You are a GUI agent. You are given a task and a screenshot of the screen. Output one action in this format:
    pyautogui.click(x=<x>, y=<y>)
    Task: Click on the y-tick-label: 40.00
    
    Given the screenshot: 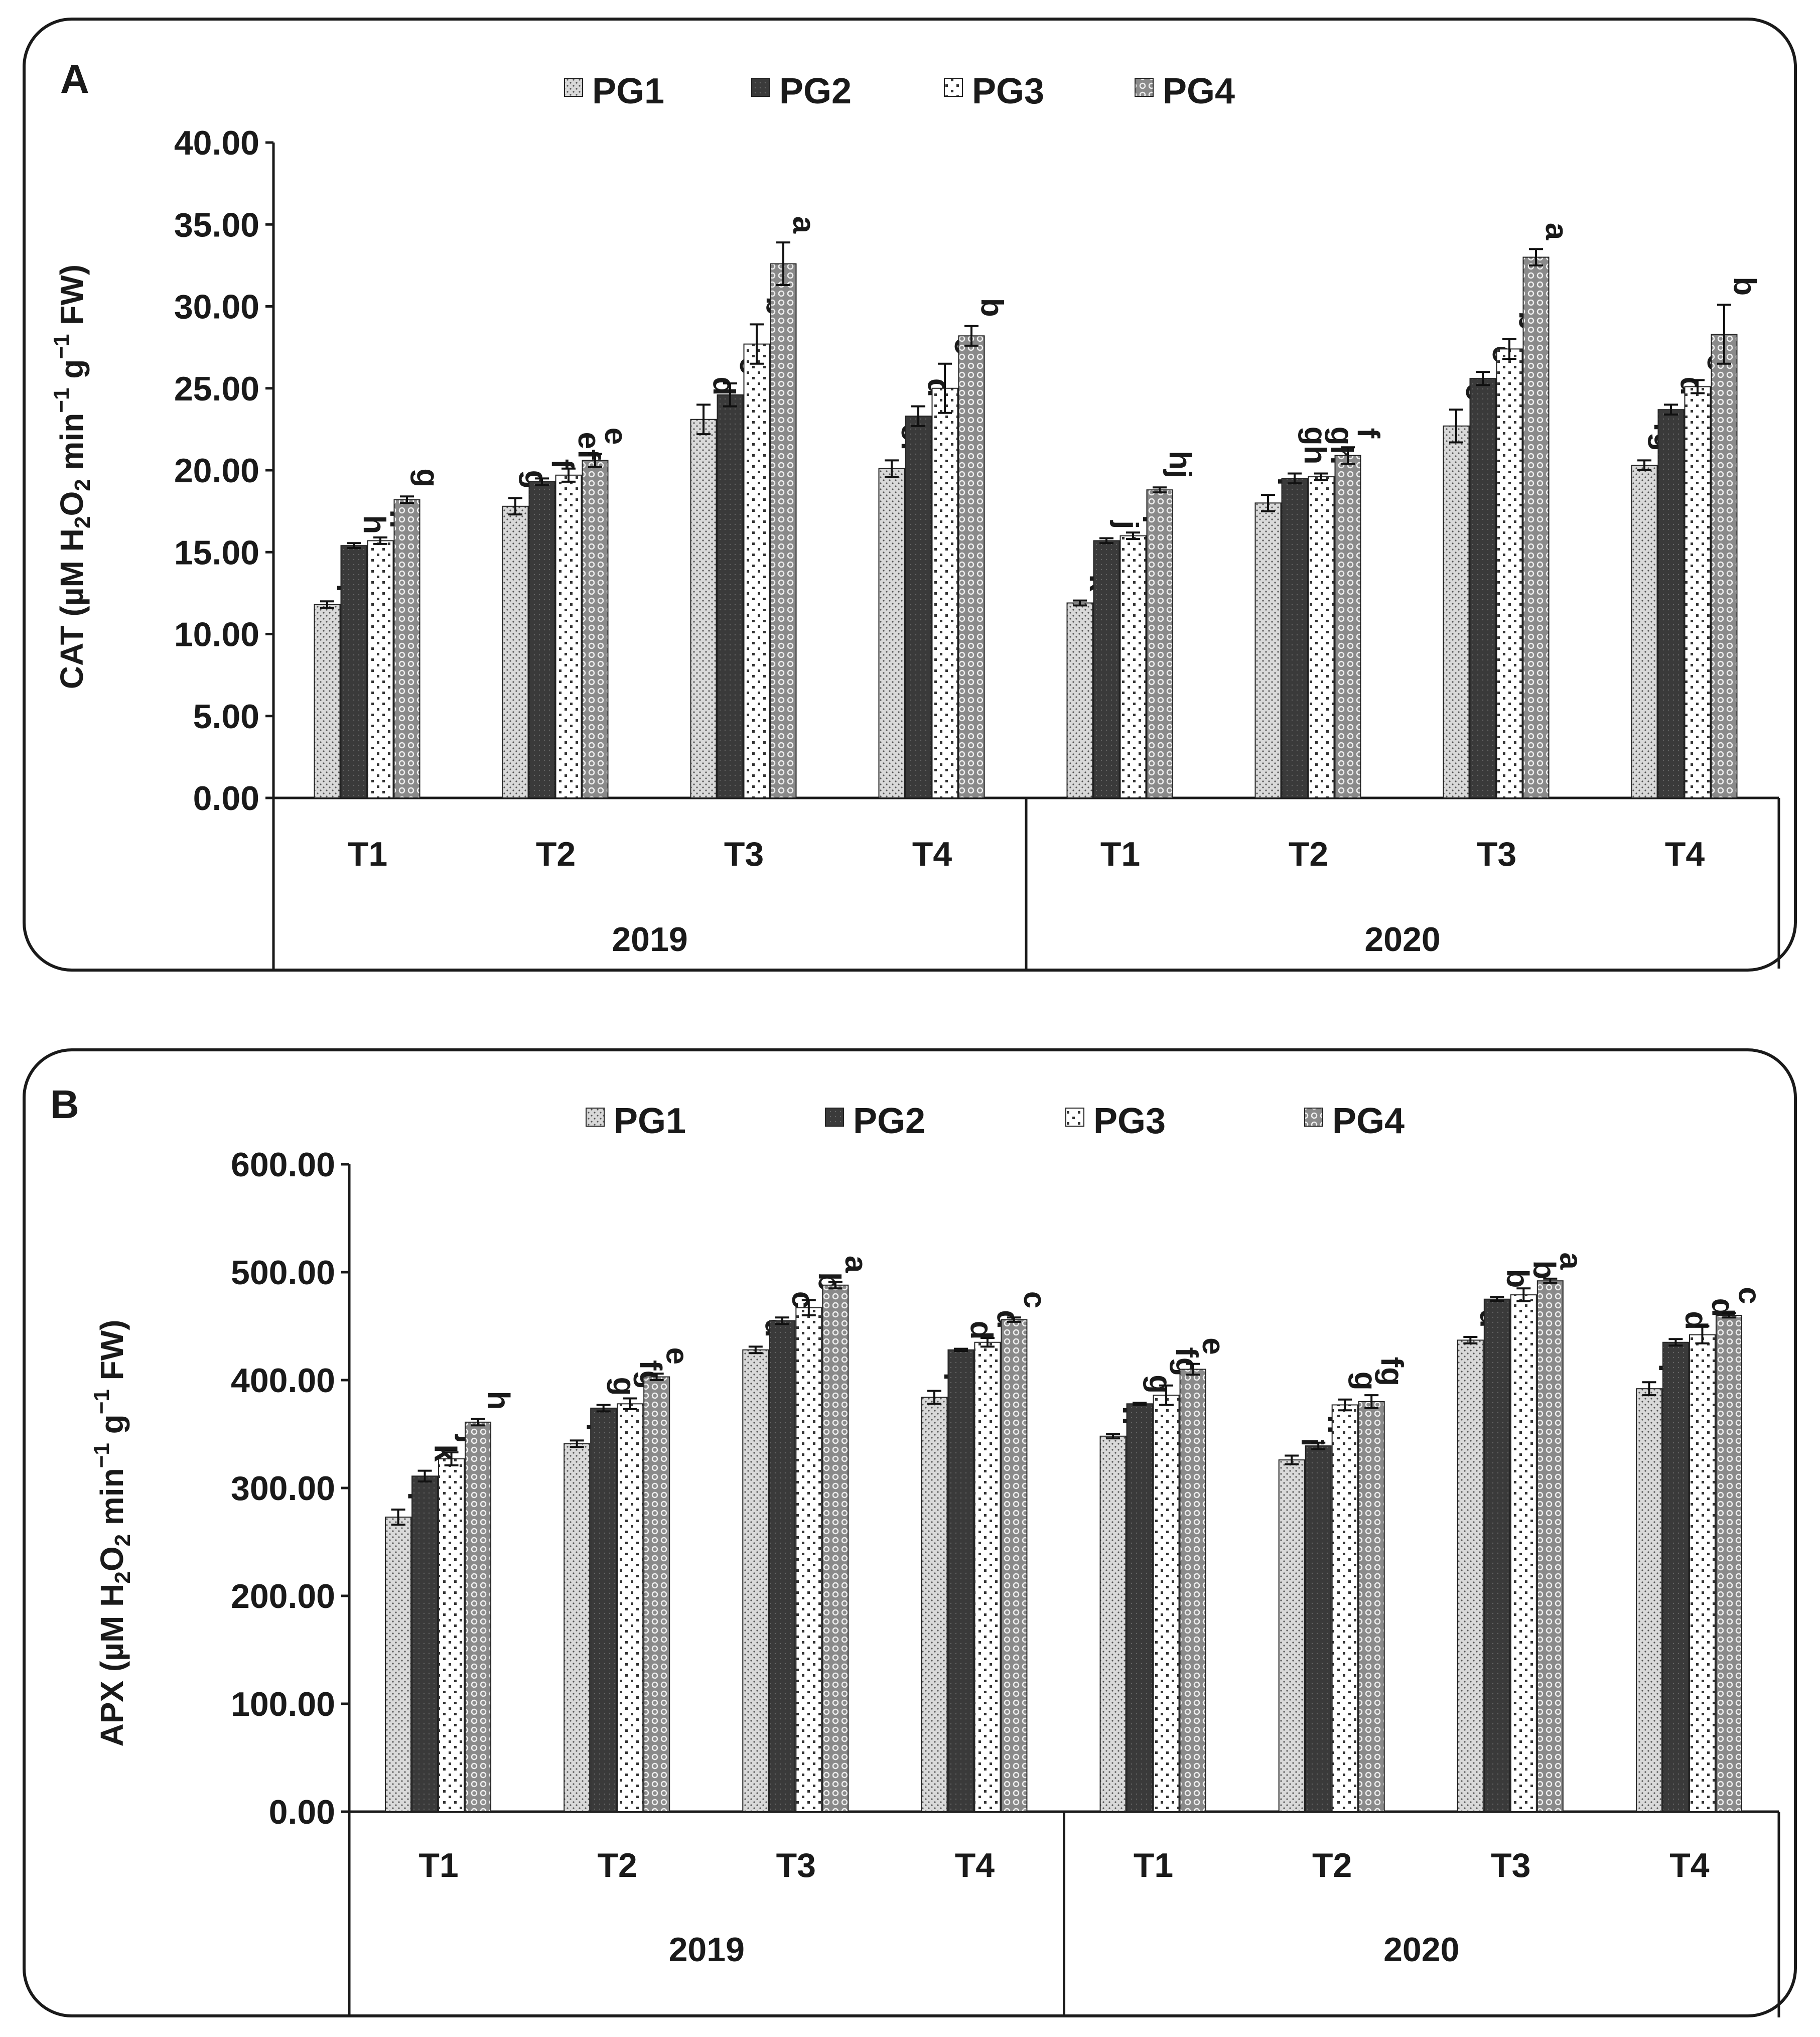 What is the action you would take?
    pyautogui.click(x=216, y=143)
    